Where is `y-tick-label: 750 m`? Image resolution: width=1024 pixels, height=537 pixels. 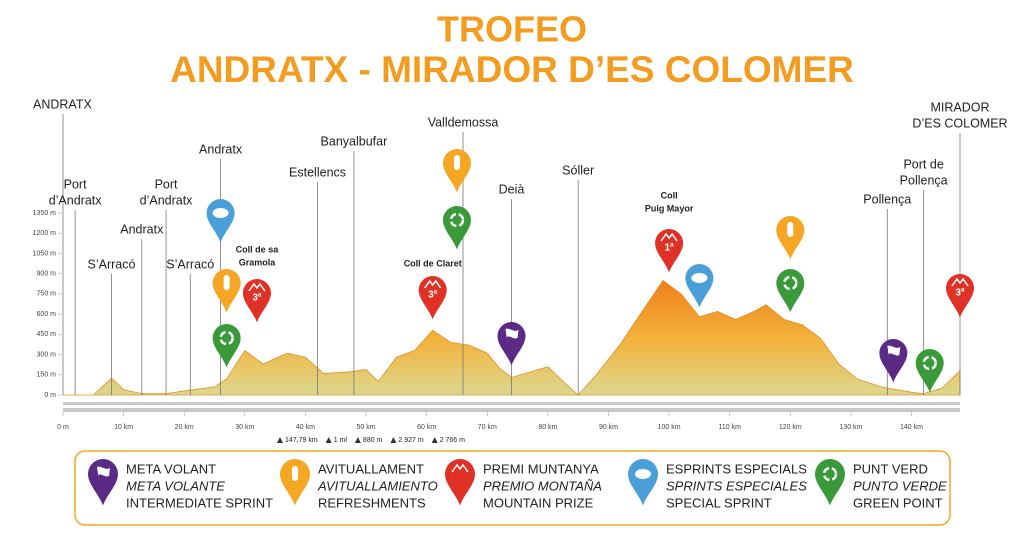
y-tick-label: 750 m is located at coordinates (47, 294).